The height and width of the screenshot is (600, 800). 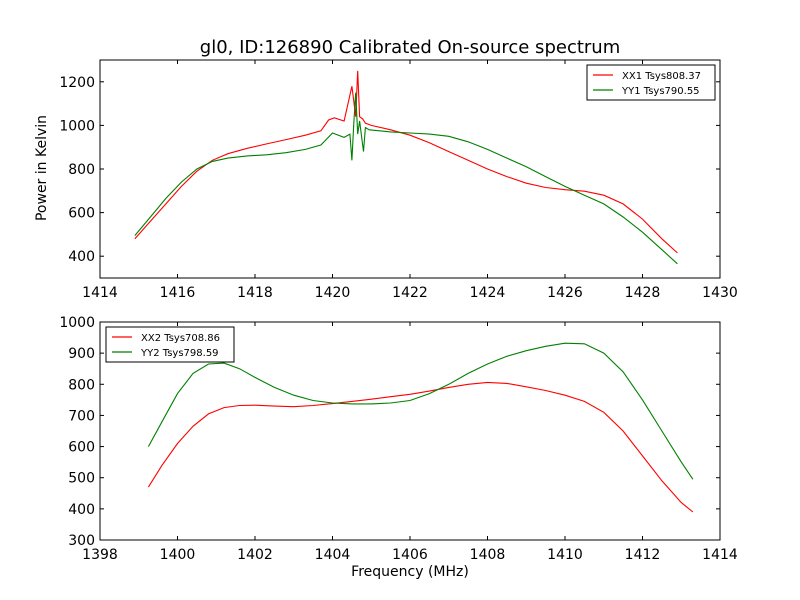 What do you see at coordinates (77, 83) in the screenshot?
I see `y-tick-label: 1200` at bounding box center [77, 83].